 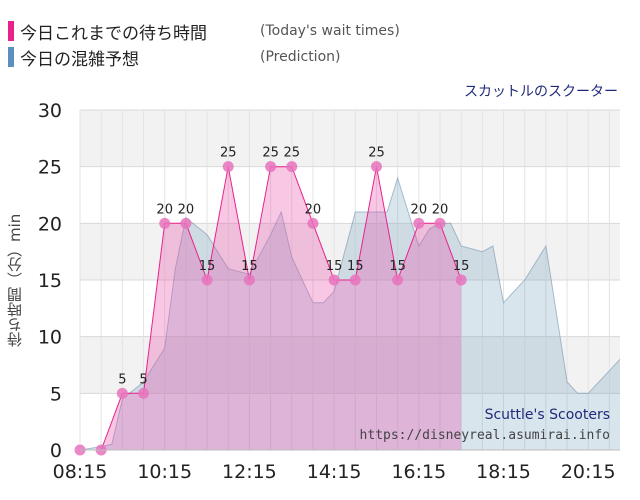 I want to click on x-tick-label: 14:15, so click(x=334, y=472).